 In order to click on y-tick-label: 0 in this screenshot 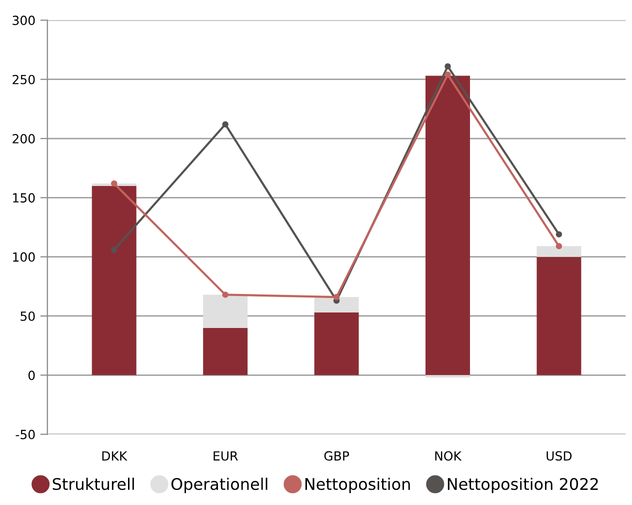, I will do `click(31, 375)`.